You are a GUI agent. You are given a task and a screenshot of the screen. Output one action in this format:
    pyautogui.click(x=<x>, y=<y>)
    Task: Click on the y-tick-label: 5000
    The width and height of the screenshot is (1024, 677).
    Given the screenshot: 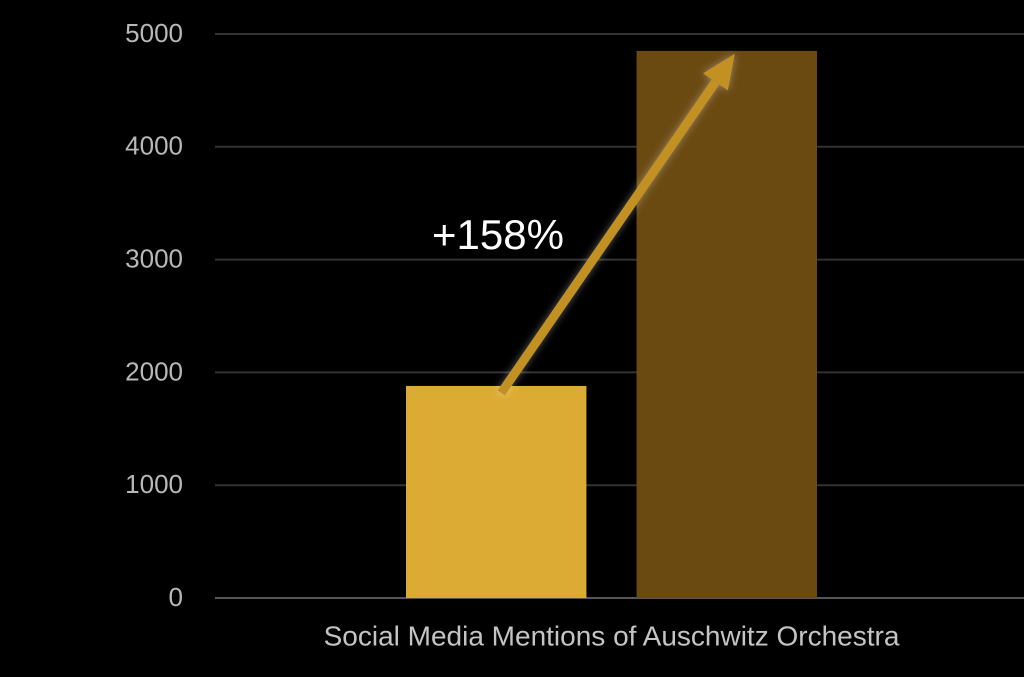 What is the action you would take?
    pyautogui.click(x=154, y=33)
    